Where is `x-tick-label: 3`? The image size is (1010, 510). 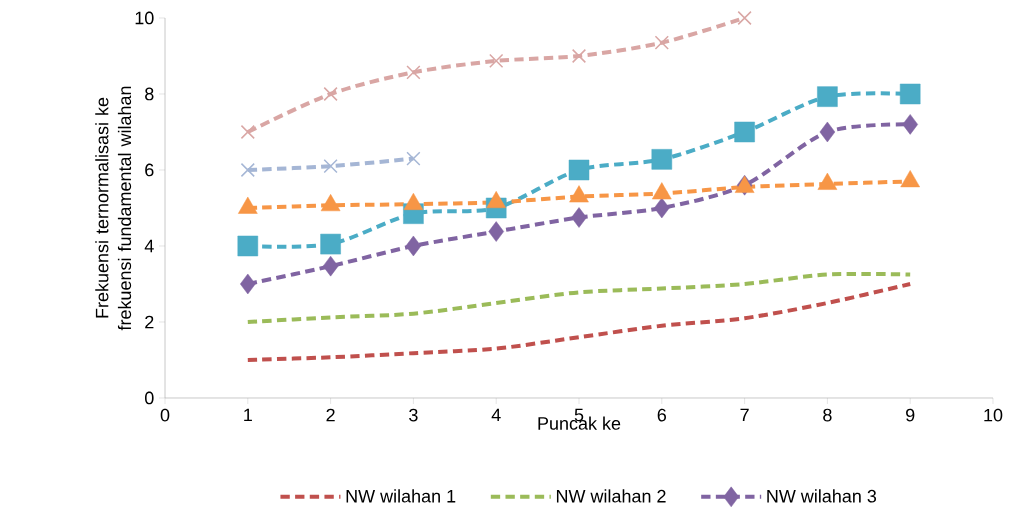 x-tick-label: 3 is located at coordinates (413, 415).